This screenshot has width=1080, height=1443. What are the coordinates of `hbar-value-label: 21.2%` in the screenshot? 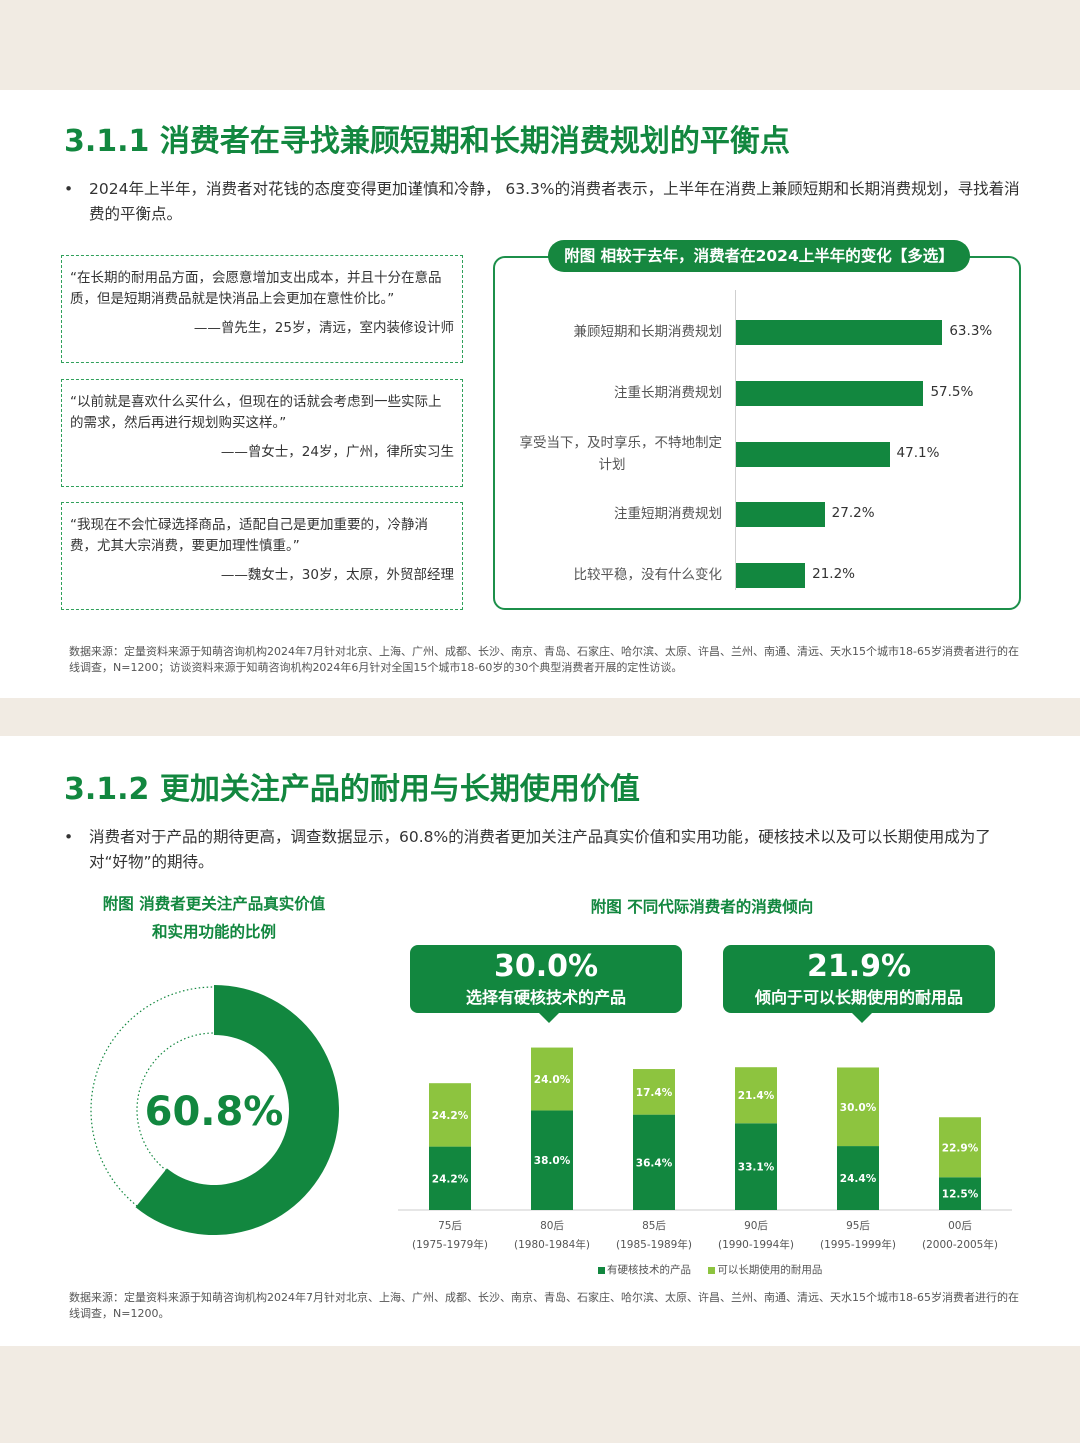 It's located at (833, 574).